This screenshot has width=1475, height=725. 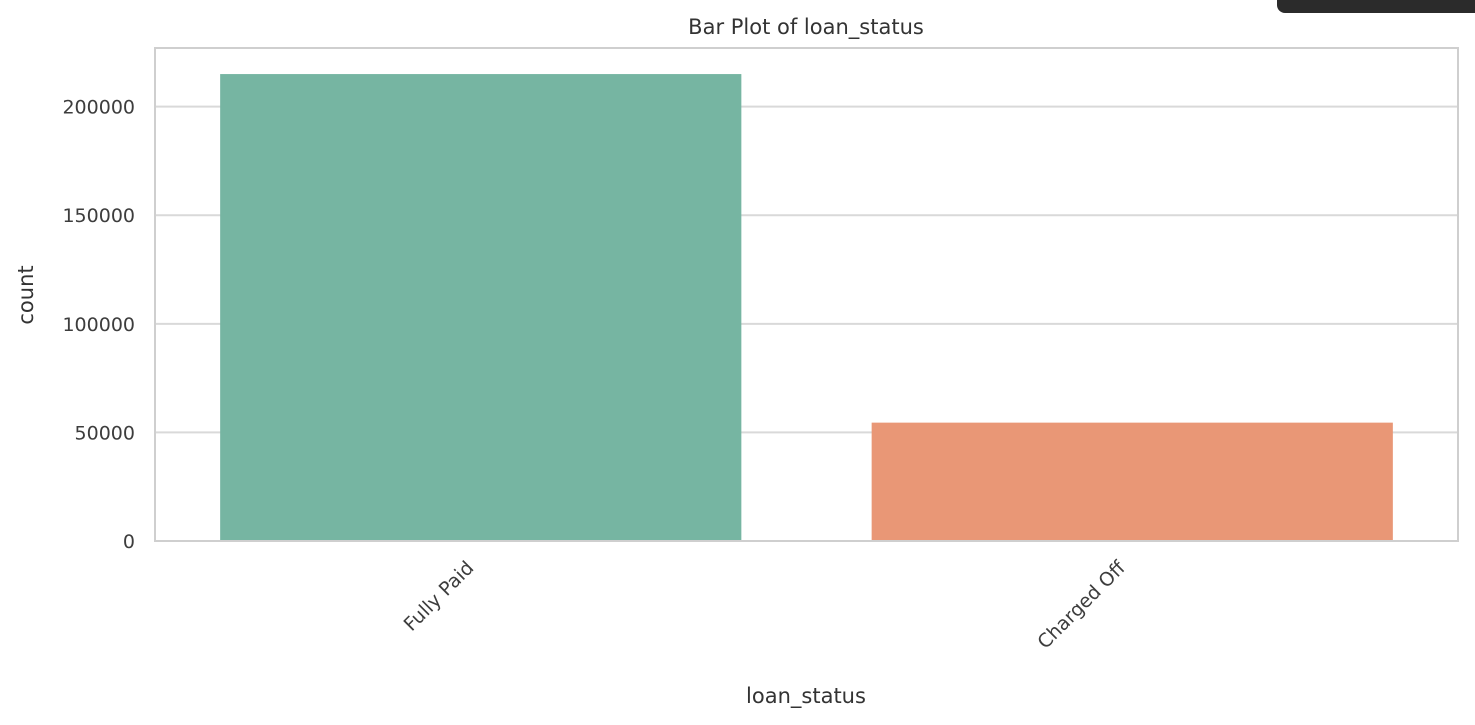 I want to click on y-tick-label: 50000, so click(x=105, y=433).